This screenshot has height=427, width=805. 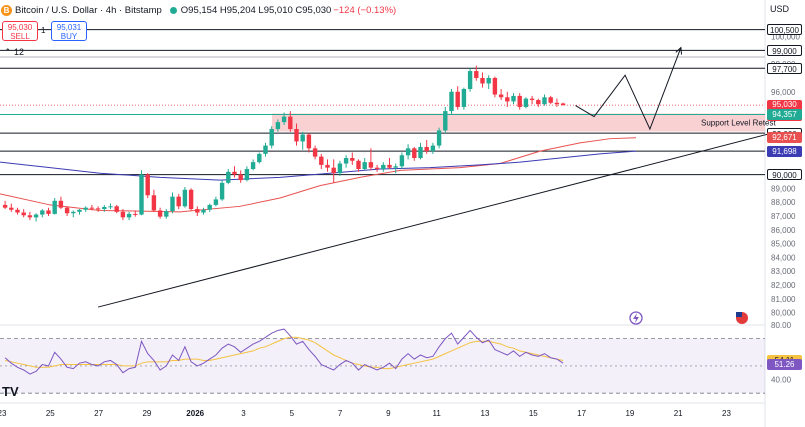 What do you see at coordinates (784, 175) in the screenshot?
I see `level-price-badge: 90,000` at bounding box center [784, 175].